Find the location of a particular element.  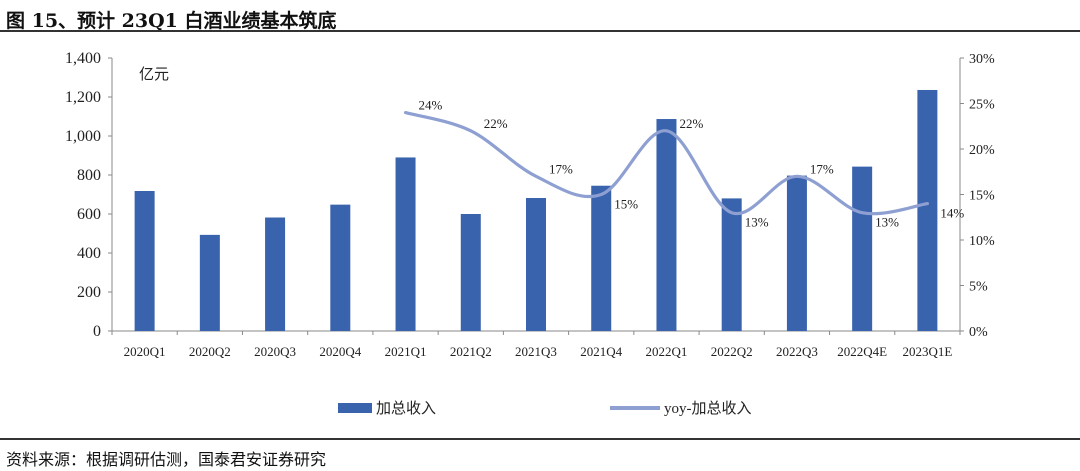

left-tick-label: 1,200 is located at coordinates (83, 97).